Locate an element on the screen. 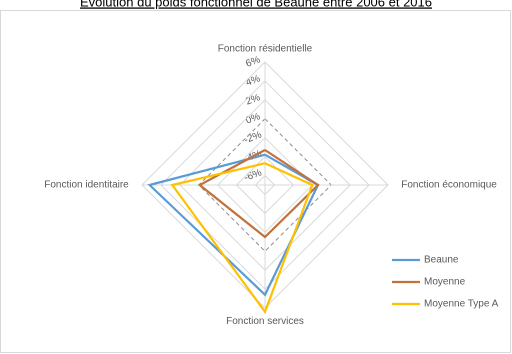 The width and height of the screenshot is (512, 354). legend-label: Beaune is located at coordinates (441, 260).